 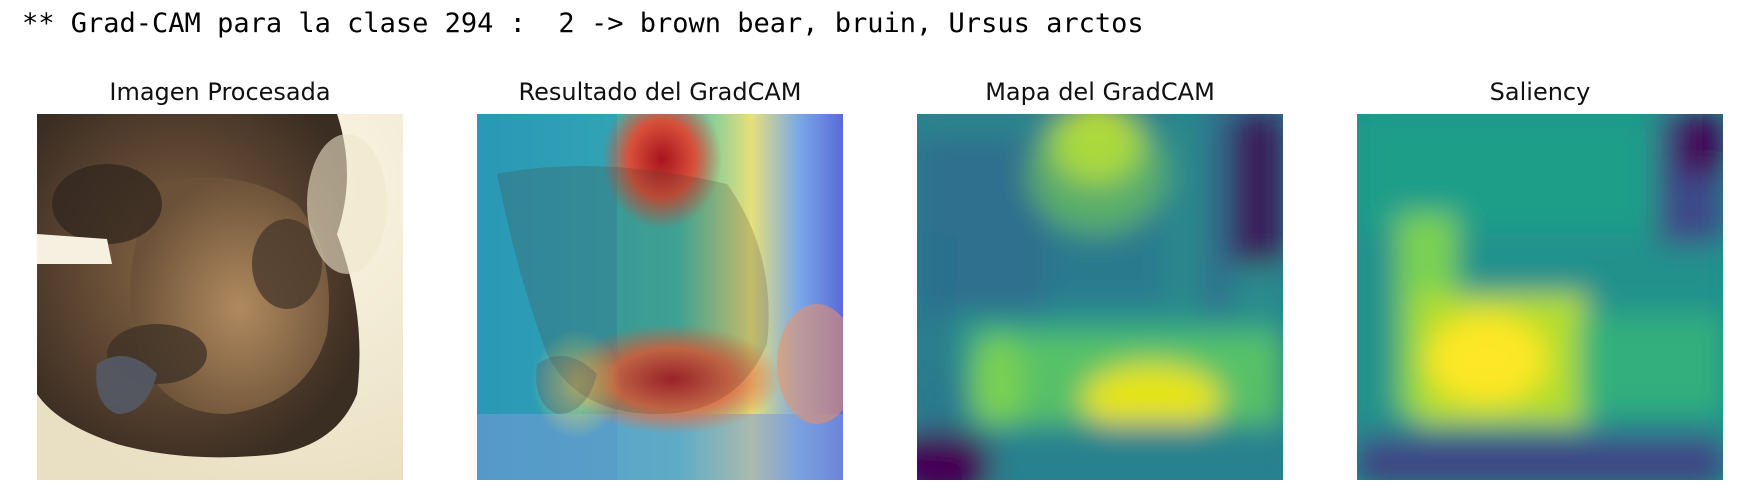 What do you see at coordinates (660, 92) in the screenshot?
I see `panel-title: Resultado del GradCAM` at bounding box center [660, 92].